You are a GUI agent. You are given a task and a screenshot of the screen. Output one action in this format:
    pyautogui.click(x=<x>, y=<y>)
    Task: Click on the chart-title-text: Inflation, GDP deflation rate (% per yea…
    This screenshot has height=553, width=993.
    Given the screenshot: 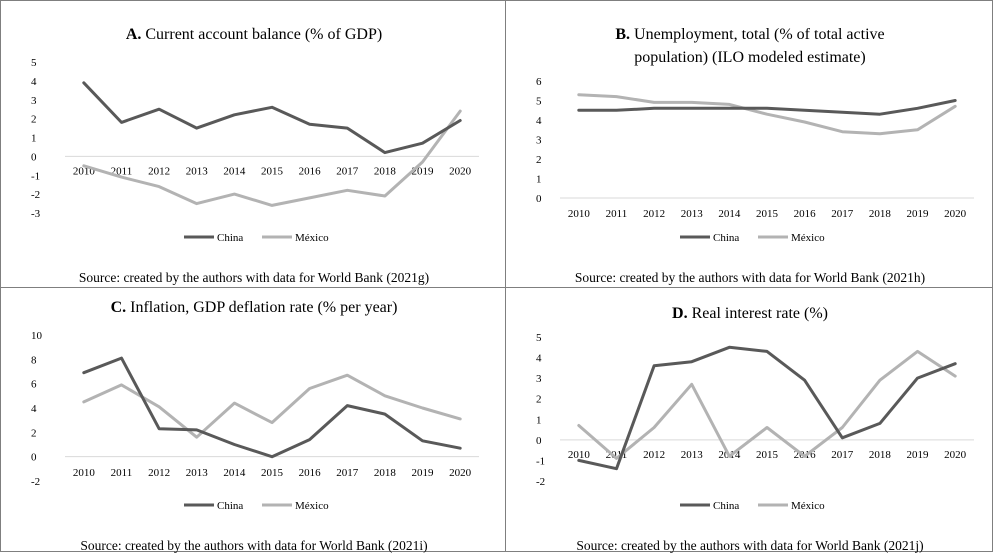 What is the action you would take?
    pyautogui.click(x=263, y=307)
    